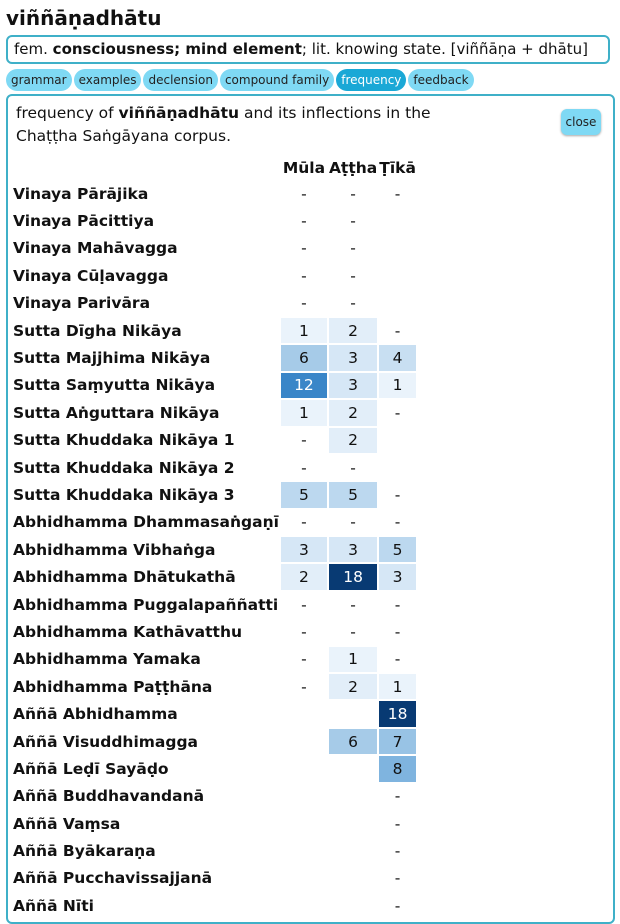 The height and width of the screenshot is (924, 620). I want to click on table-row: Aññā Pucchavissajjanā -, so click(214, 878).